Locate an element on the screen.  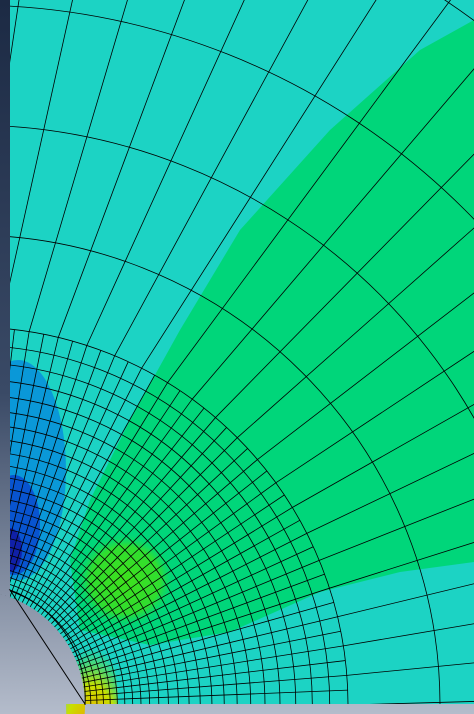
contour-light-blue is located at coordinates (33, 470).